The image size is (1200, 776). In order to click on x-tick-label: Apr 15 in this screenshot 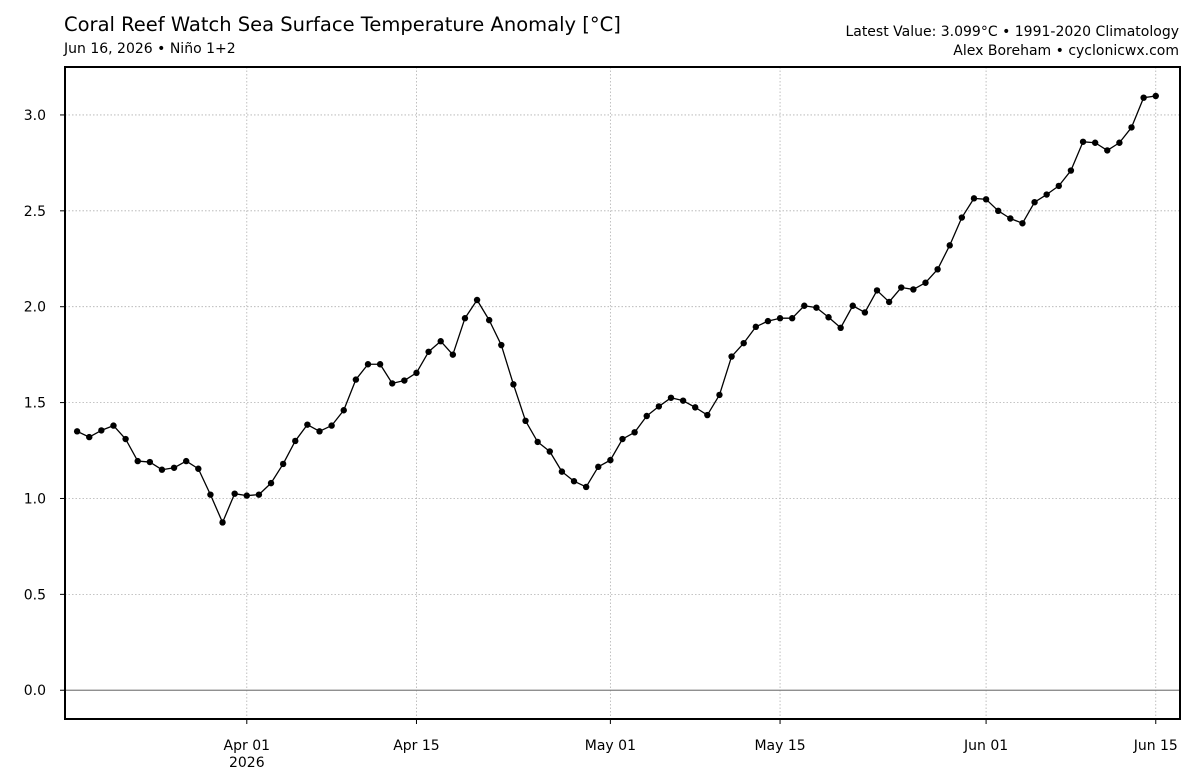, I will do `click(416, 746)`.